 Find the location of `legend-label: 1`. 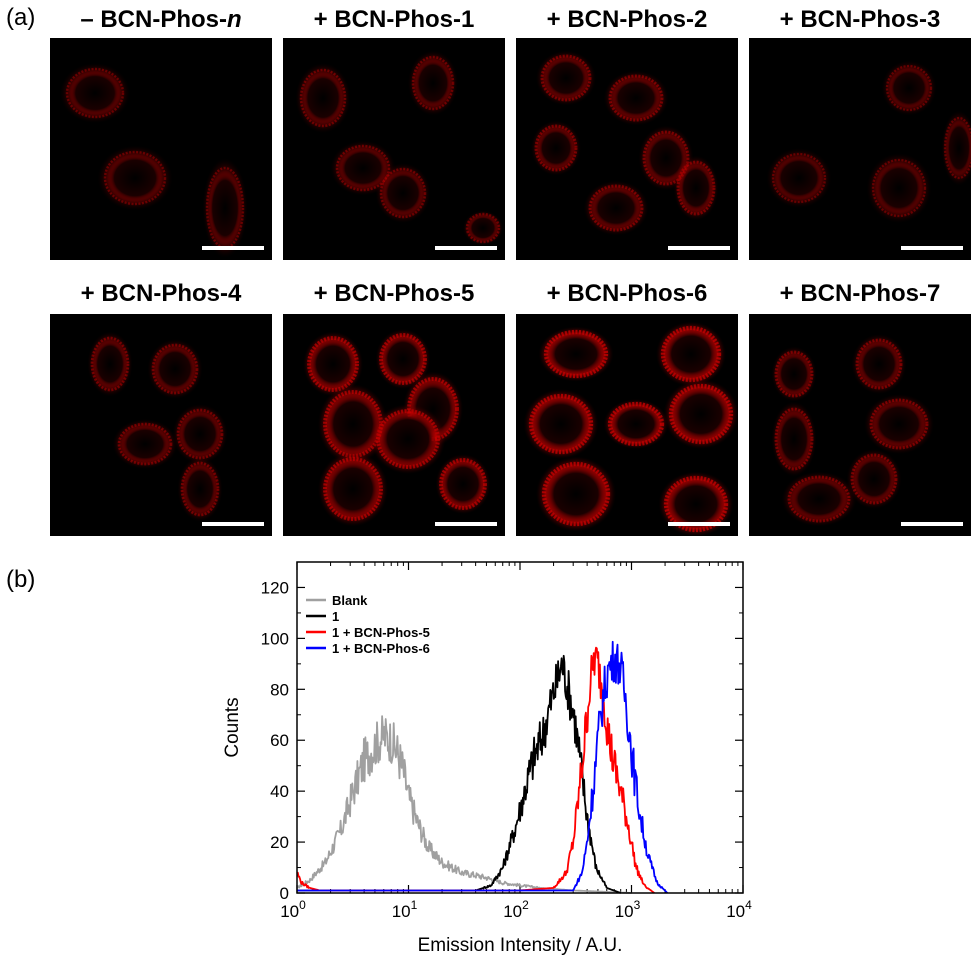

legend-label: 1 is located at coordinates (335, 616).